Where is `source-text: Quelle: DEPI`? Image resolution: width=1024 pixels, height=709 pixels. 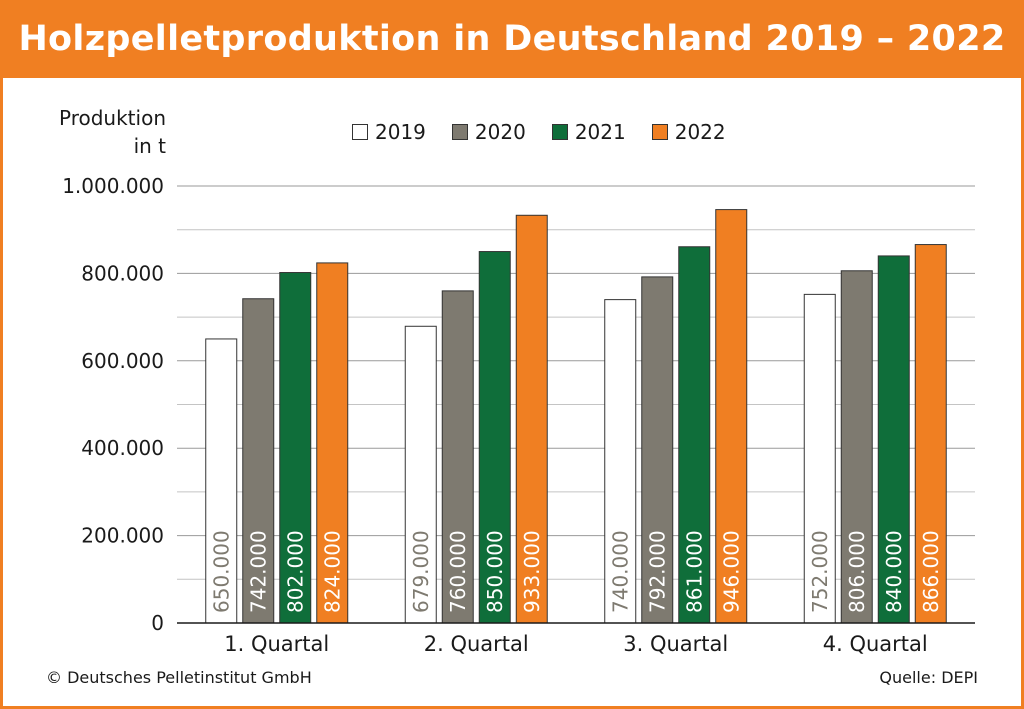 source-text: Quelle: DEPI is located at coordinates (928, 677).